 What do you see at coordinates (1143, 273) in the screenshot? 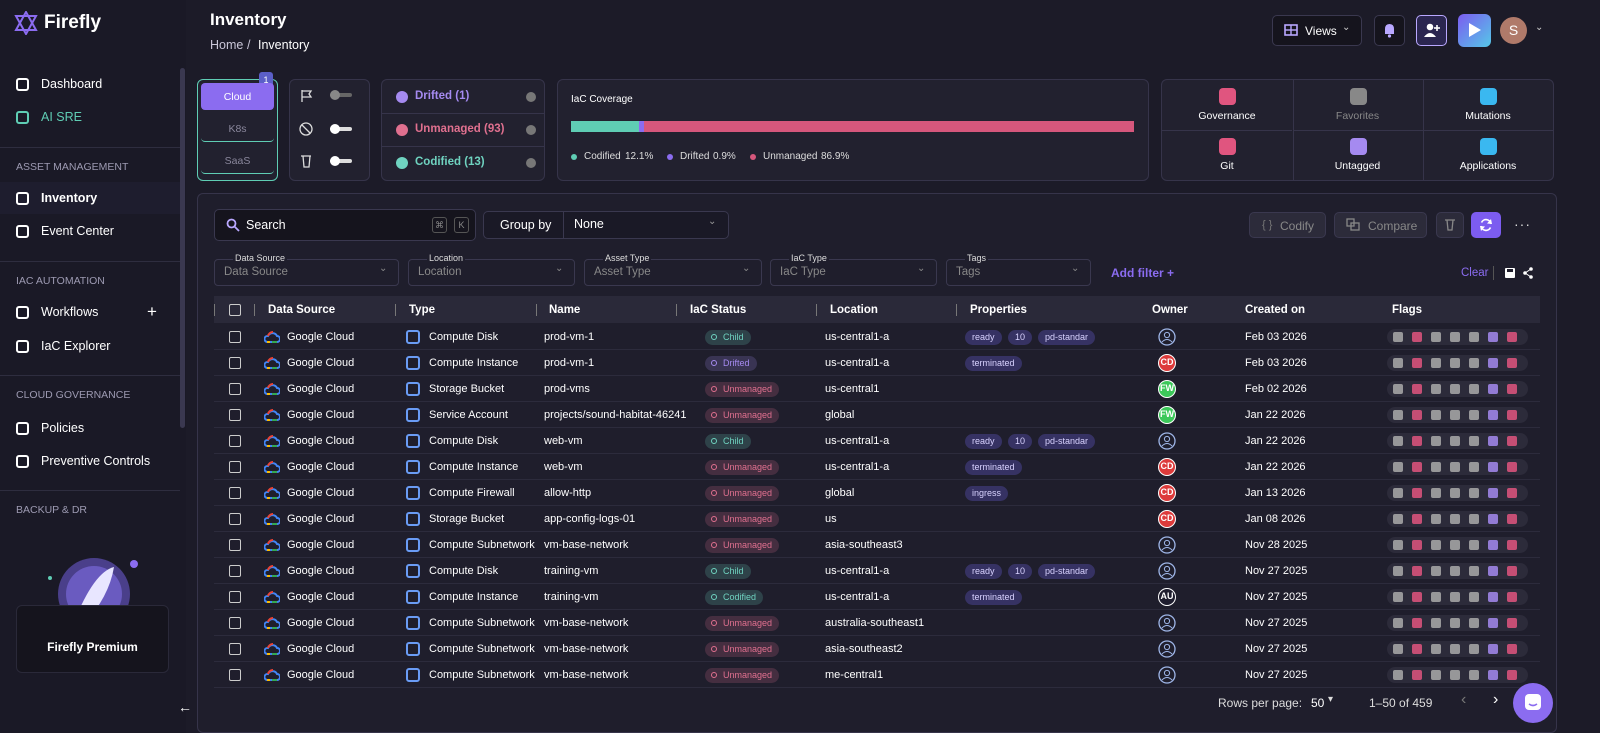
I see `add-filter: Add filter +` at bounding box center [1143, 273].